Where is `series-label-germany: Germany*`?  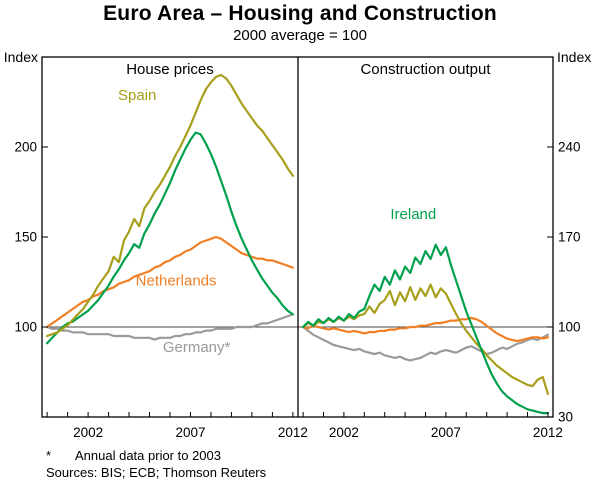 series-label-germany: Germany* is located at coordinates (197, 347).